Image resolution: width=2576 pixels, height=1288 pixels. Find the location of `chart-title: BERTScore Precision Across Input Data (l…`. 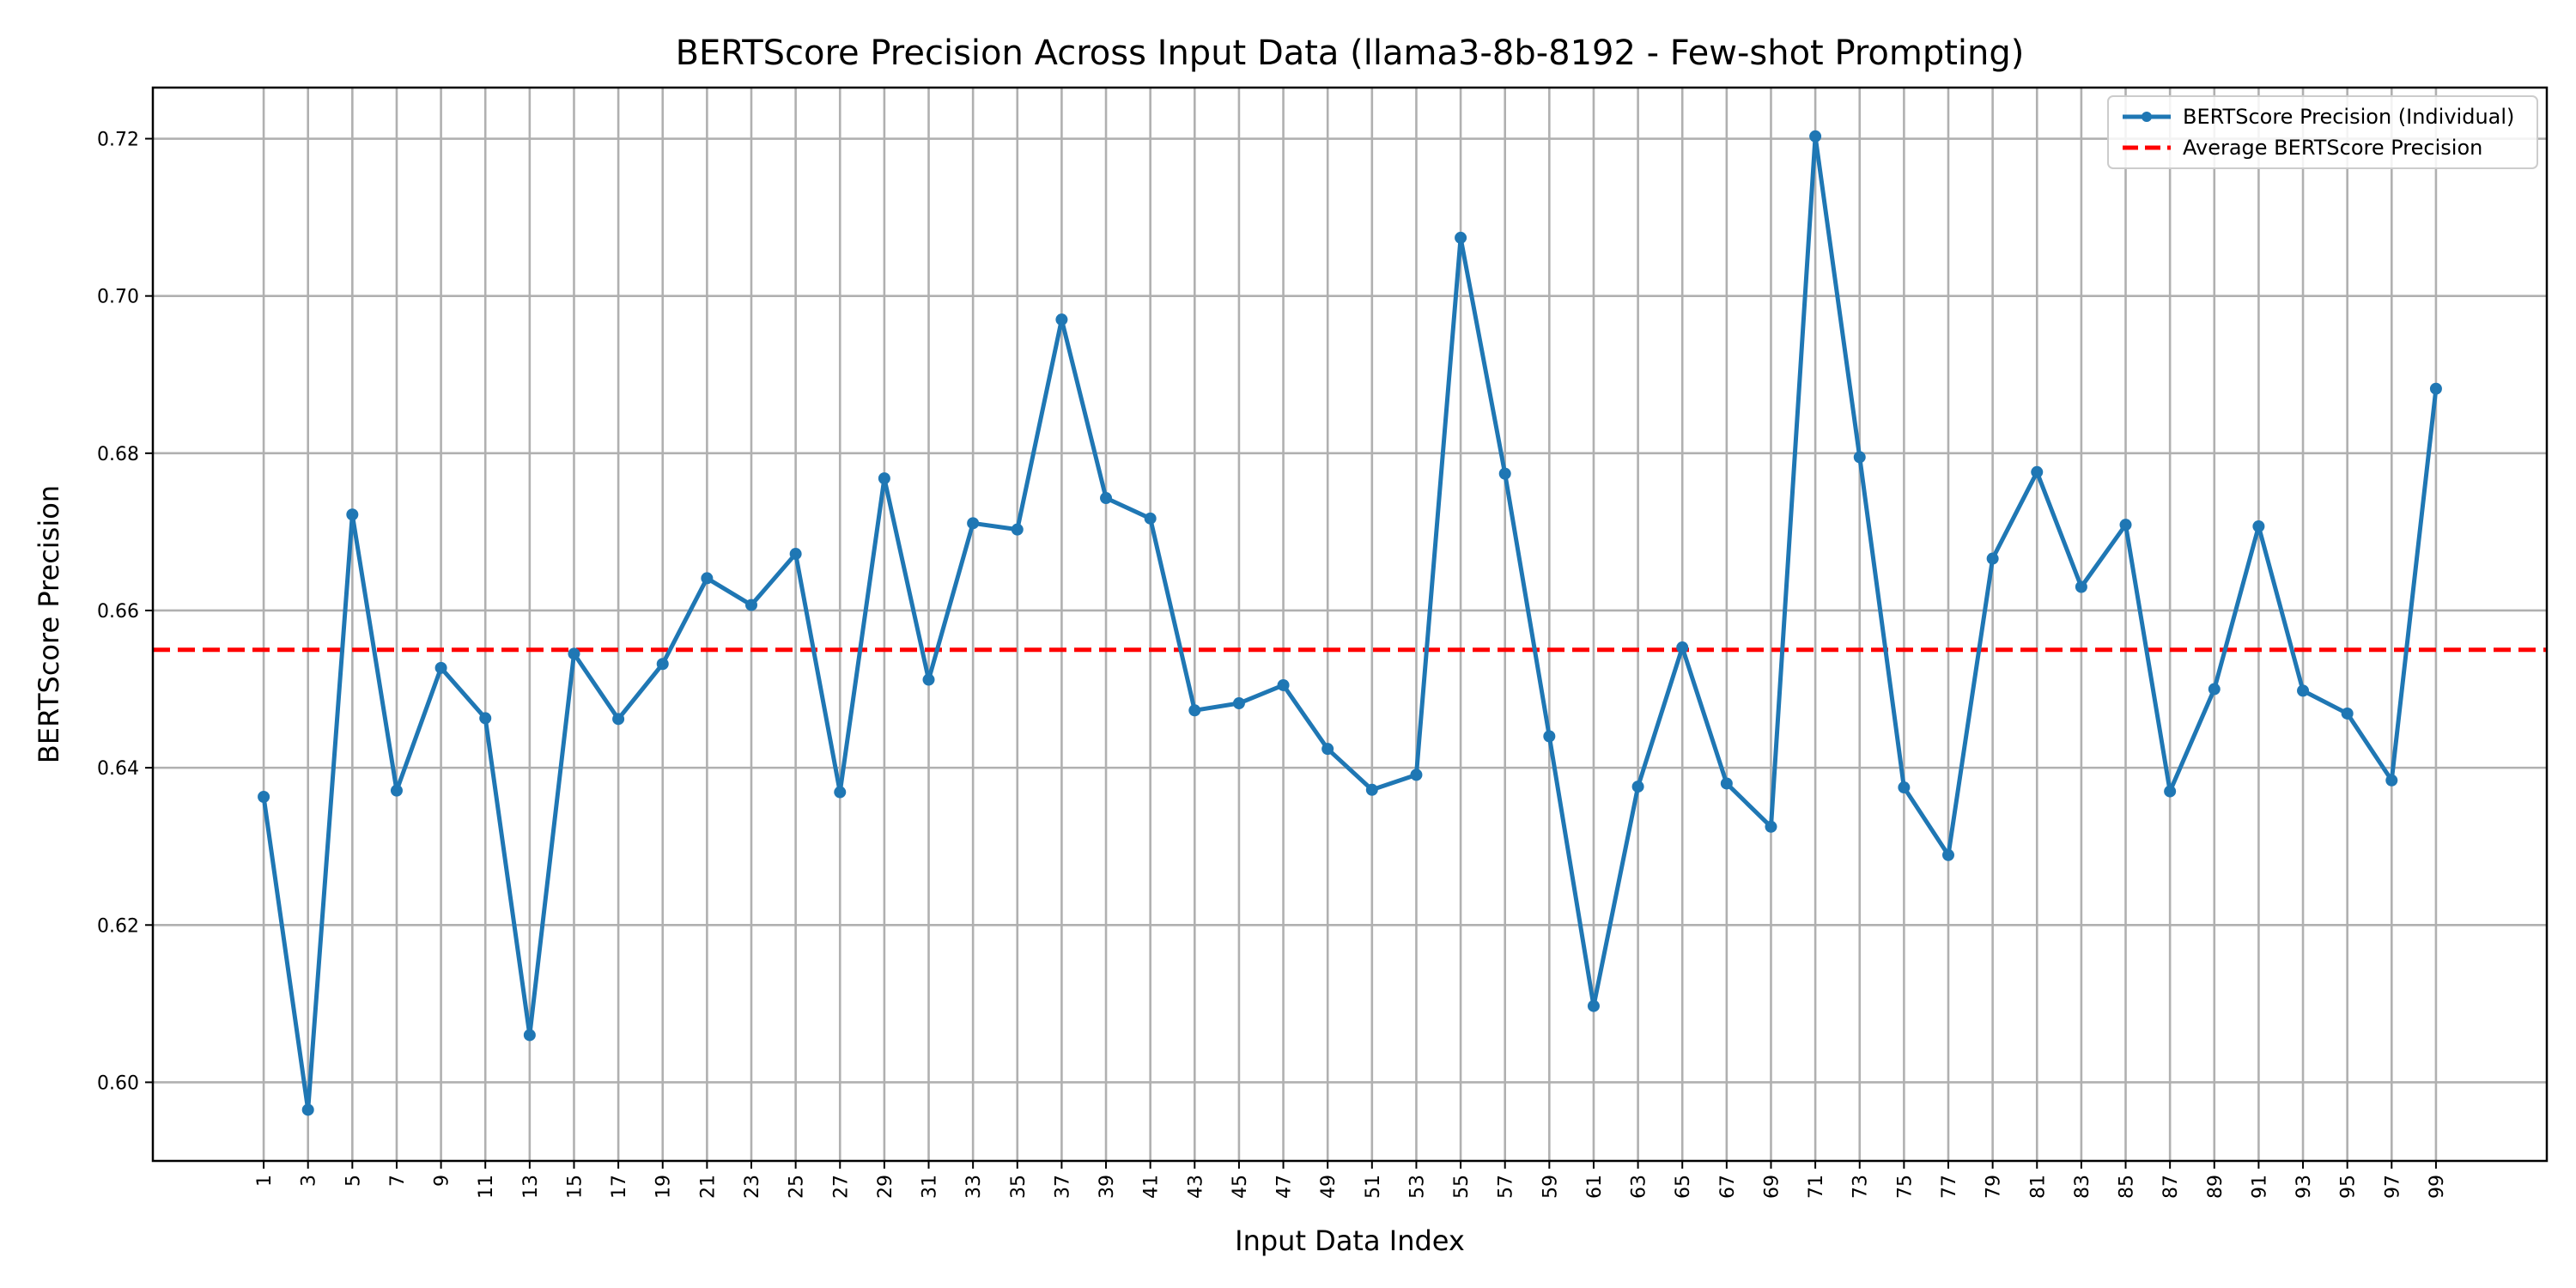

chart-title: BERTScore Precision Across Input Data (l… is located at coordinates (1350, 53).